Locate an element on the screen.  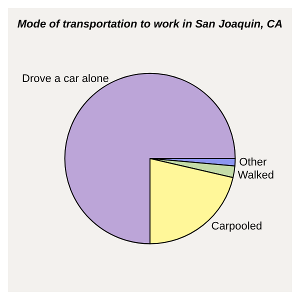
slice-label: Walked is located at coordinates (256, 175).